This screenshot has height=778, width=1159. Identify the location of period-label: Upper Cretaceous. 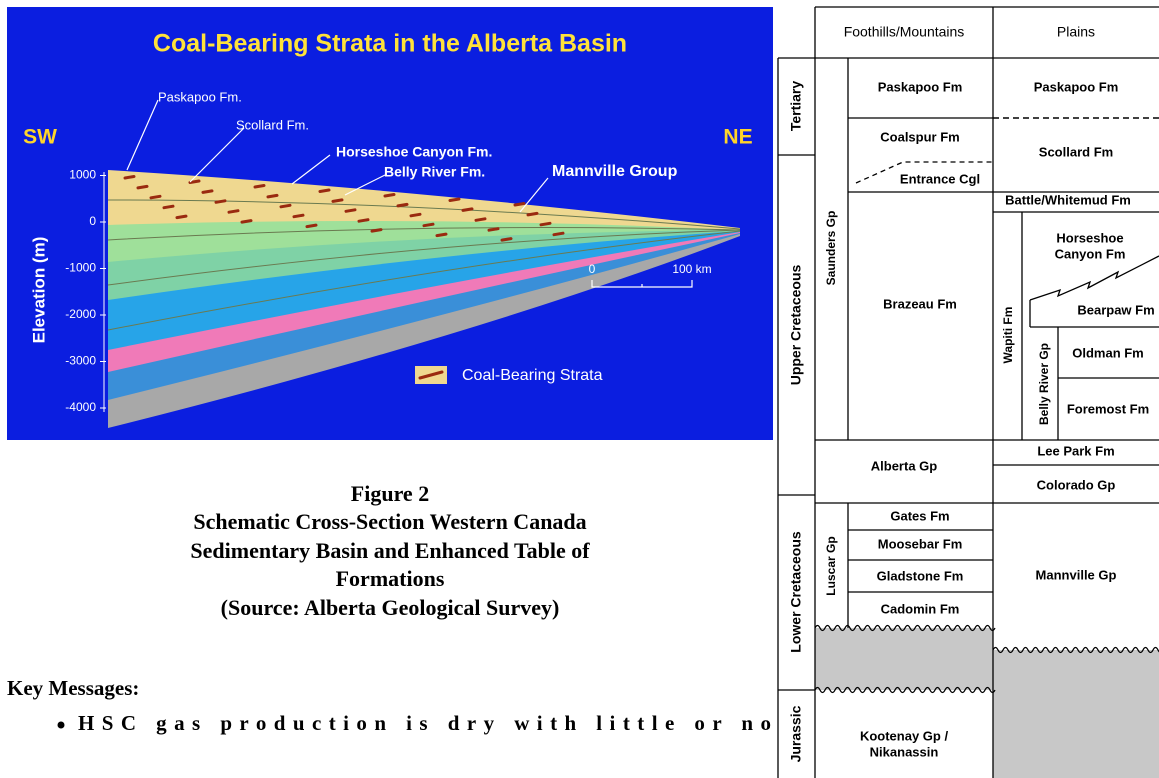
(796, 324).